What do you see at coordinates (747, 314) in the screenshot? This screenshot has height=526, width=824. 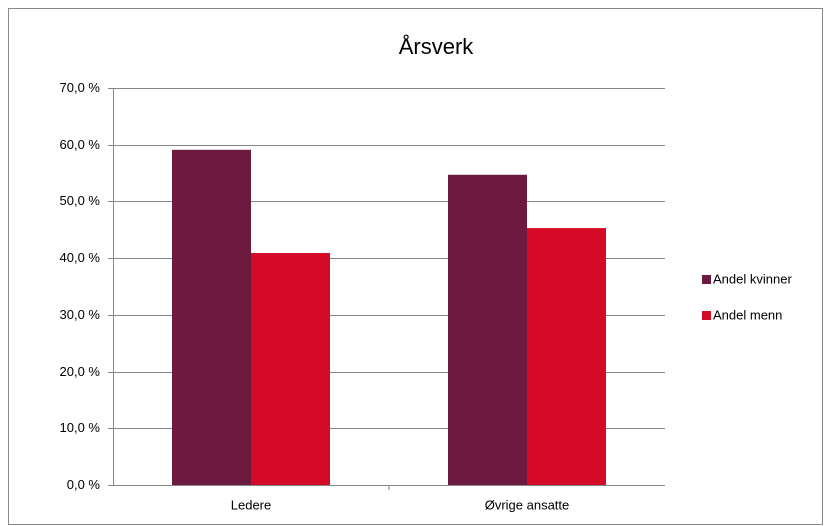 I see `legend-label: Andel menn` at bounding box center [747, 314].